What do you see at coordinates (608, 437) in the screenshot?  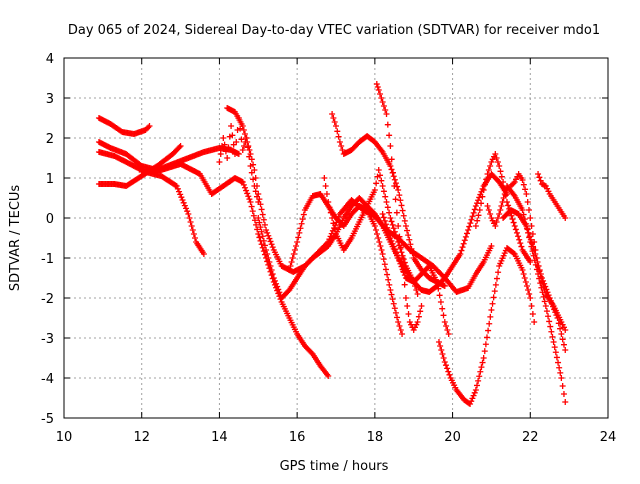 I see `x-tick-label: 24` at bounding box center [608, 437].